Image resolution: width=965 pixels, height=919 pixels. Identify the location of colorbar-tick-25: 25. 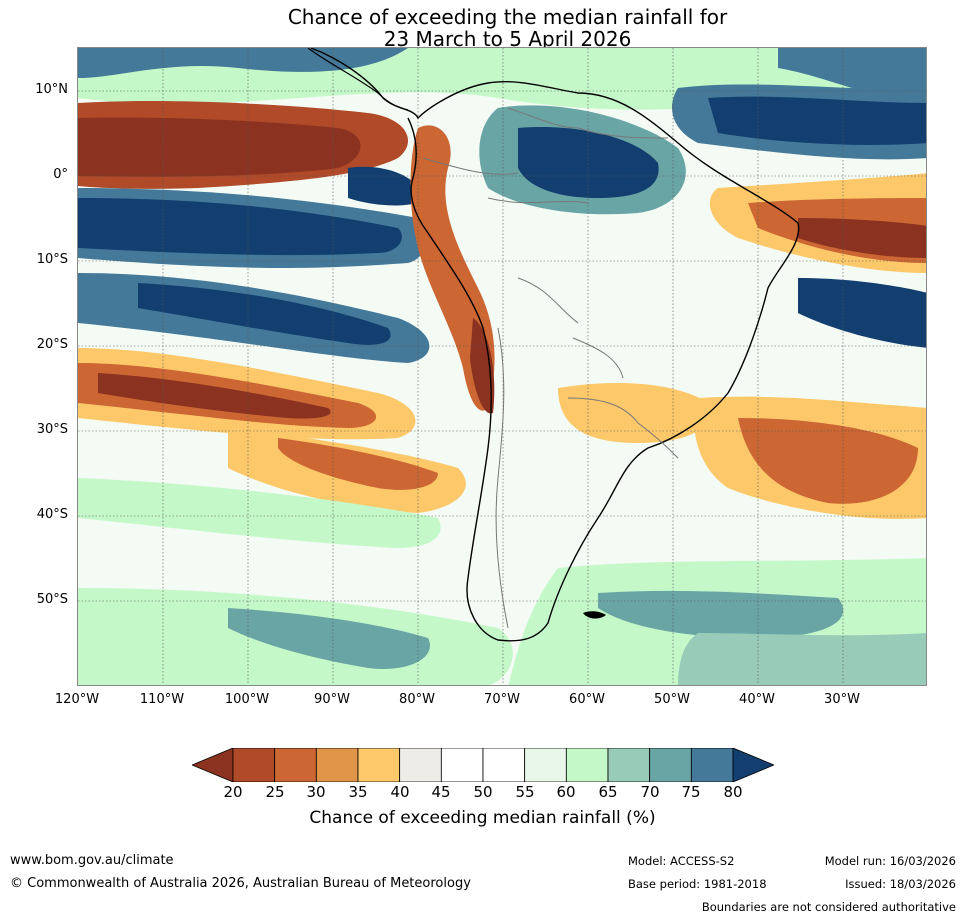
(275, 792).